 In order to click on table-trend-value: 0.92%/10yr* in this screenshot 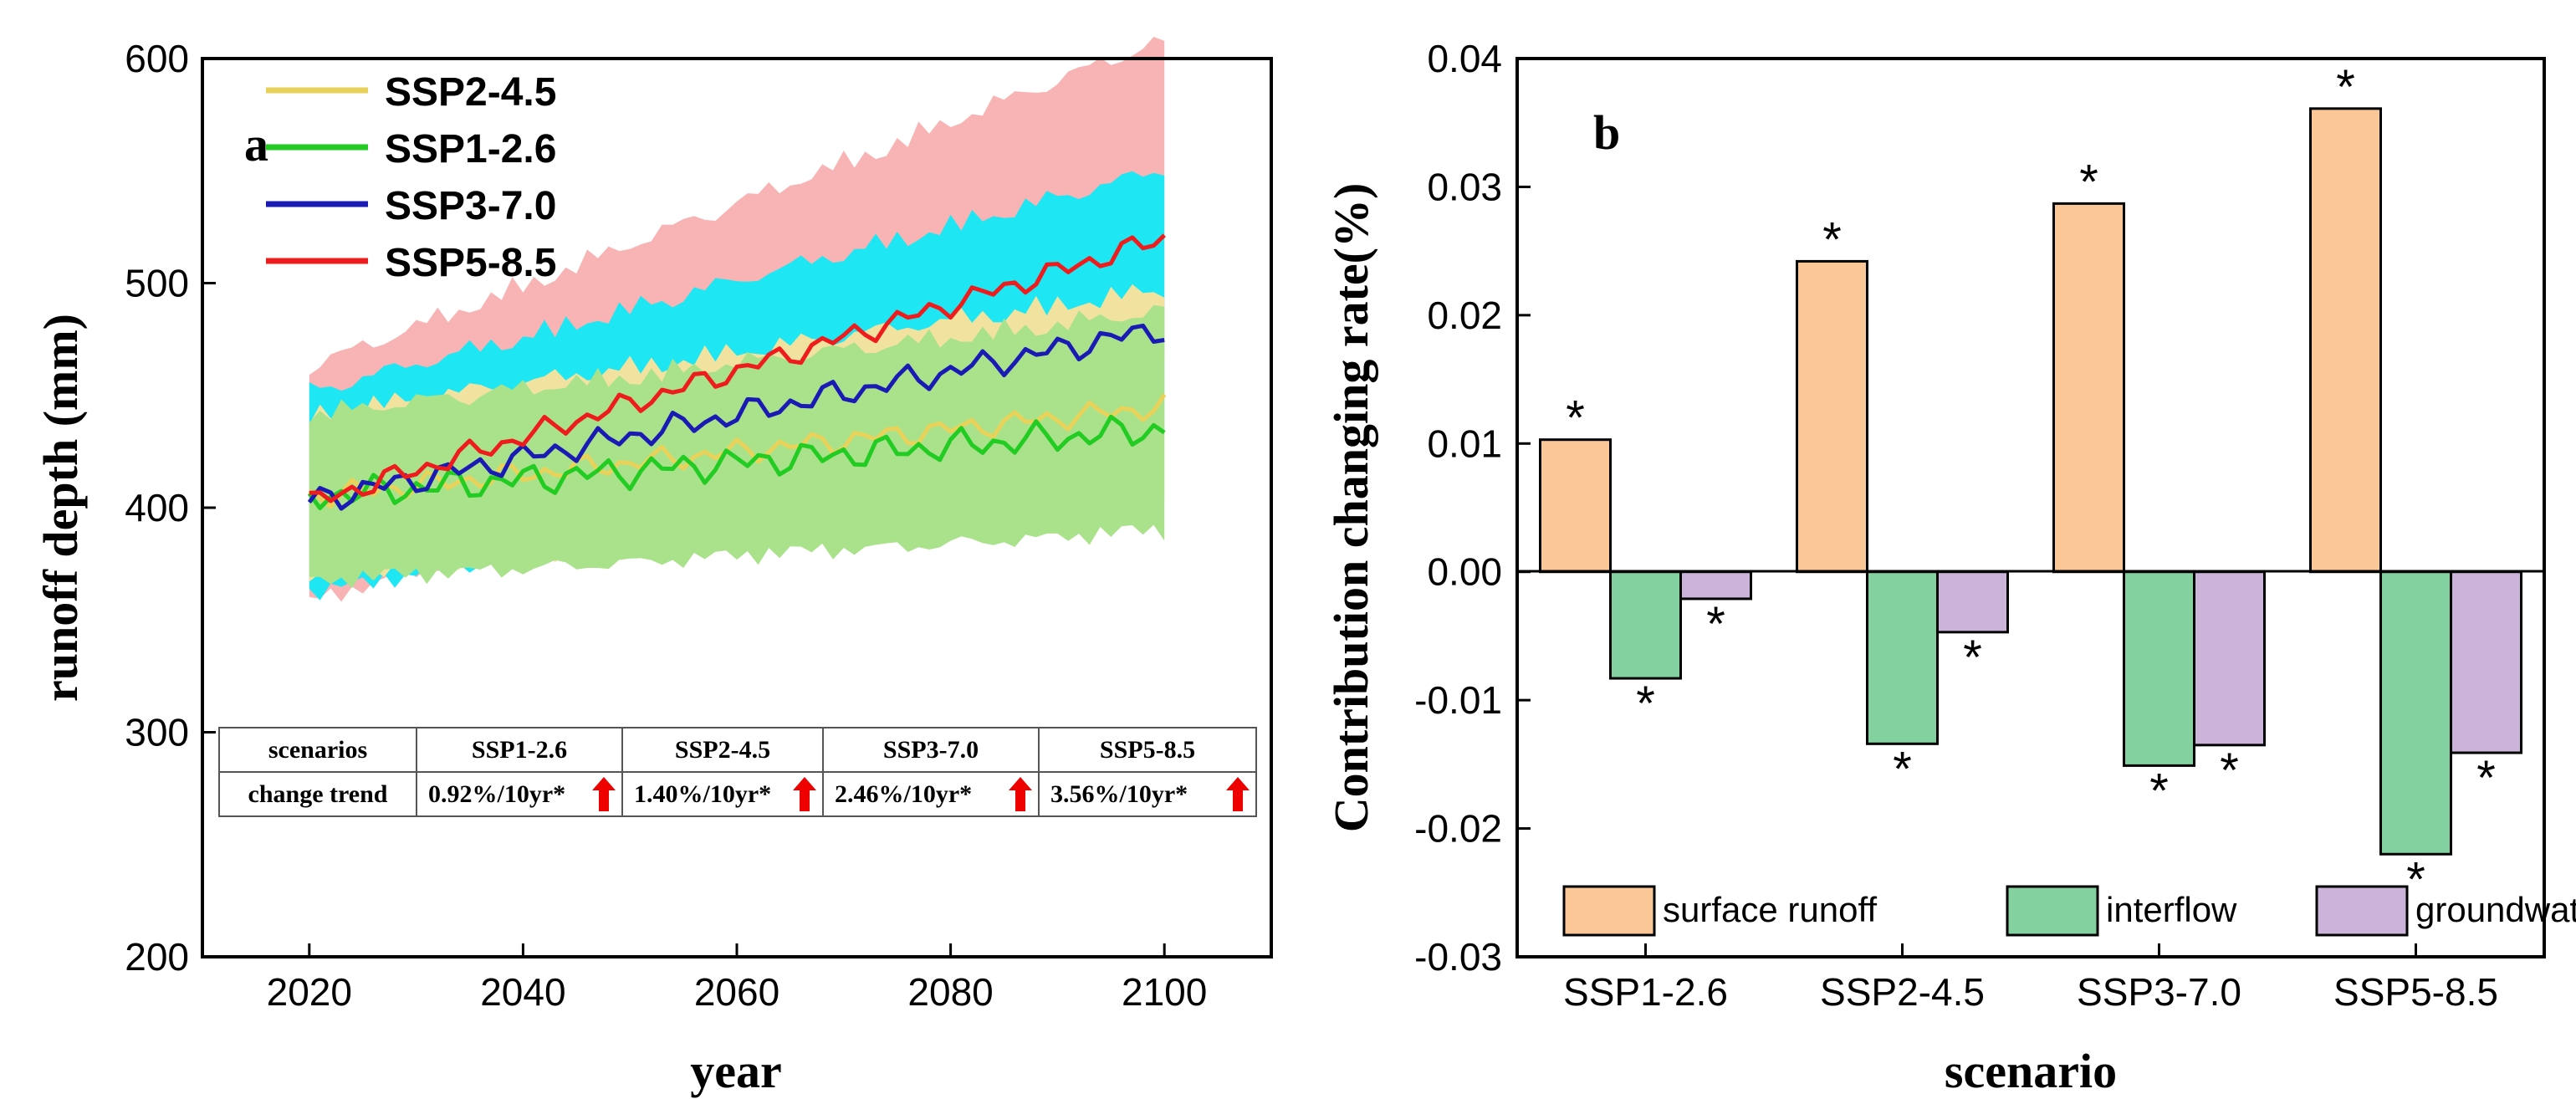, I will do `click(496, 794)`.